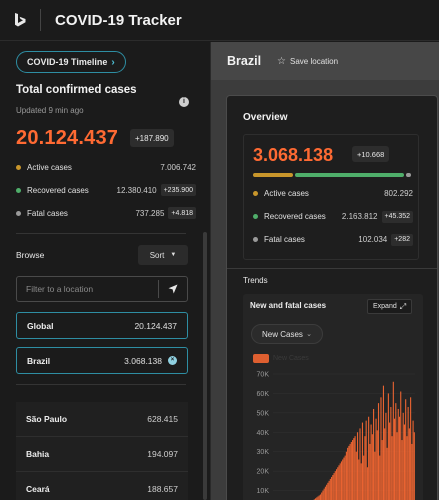 The image size is (439, 500). Describe the element at coordinates (205, 366) in the screenshot. I see `left-scrollbar` at that location.